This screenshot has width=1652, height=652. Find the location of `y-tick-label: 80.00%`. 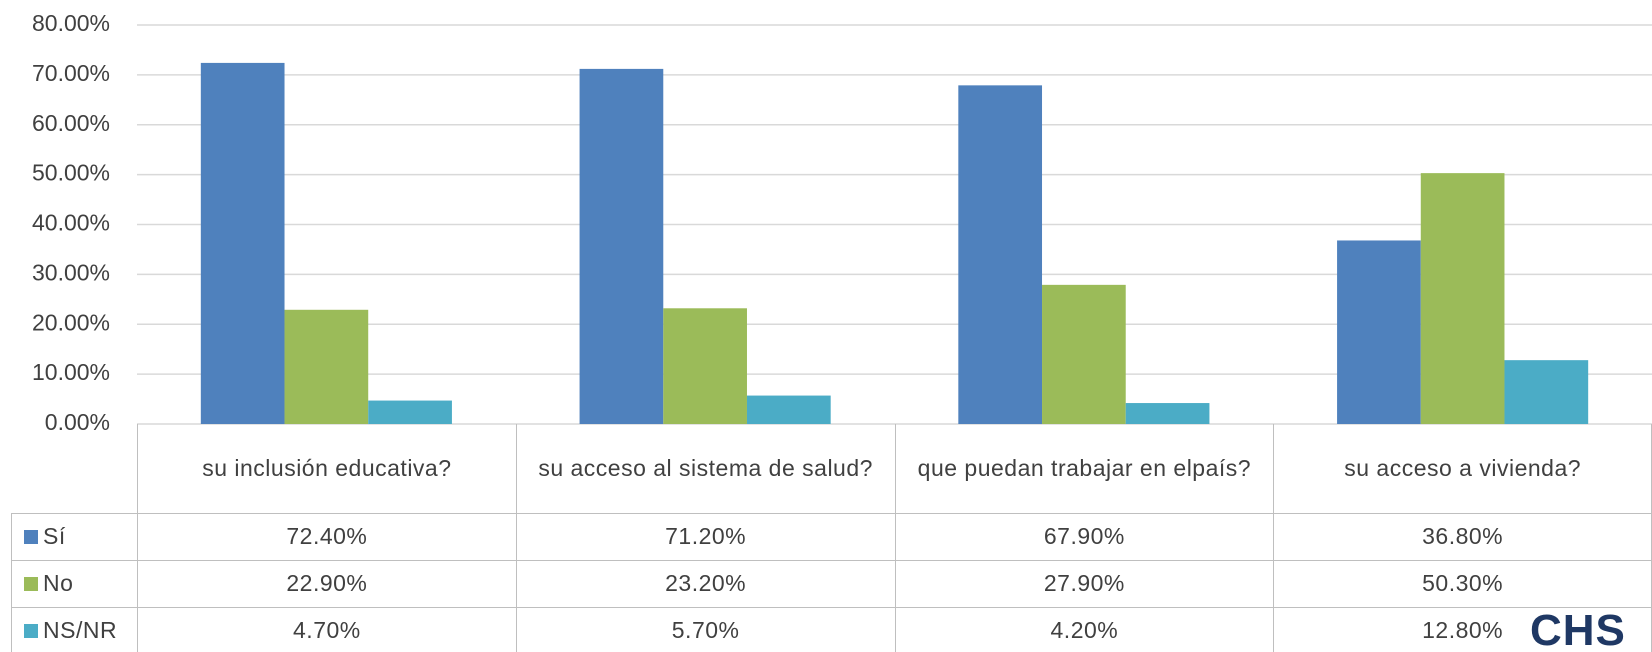

y-tick-label: 80.00% is located at coordinates (71, 23).